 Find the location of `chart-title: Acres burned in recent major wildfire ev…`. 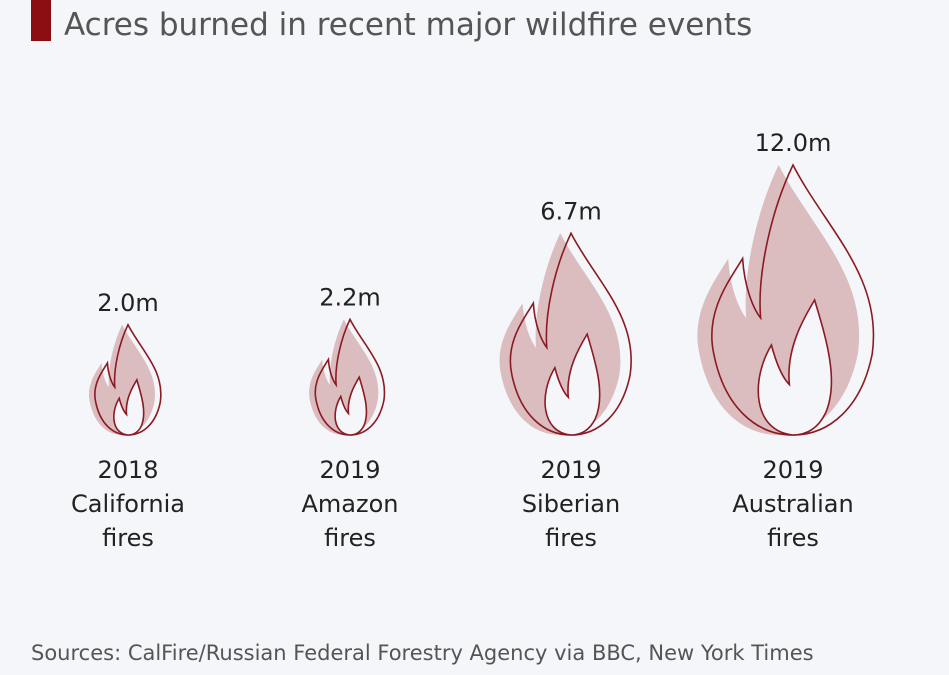

chart-title: Acres burned in recent major wildfire ev… is located at coordinates (408, 25).